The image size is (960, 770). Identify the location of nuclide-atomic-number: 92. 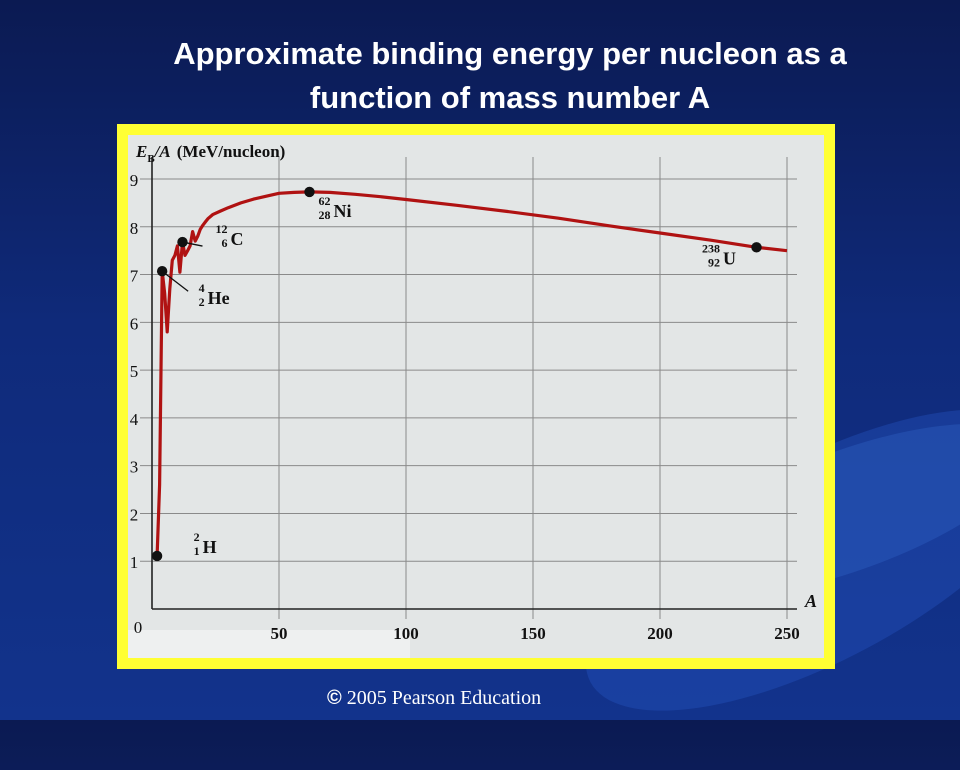
(714, 262).